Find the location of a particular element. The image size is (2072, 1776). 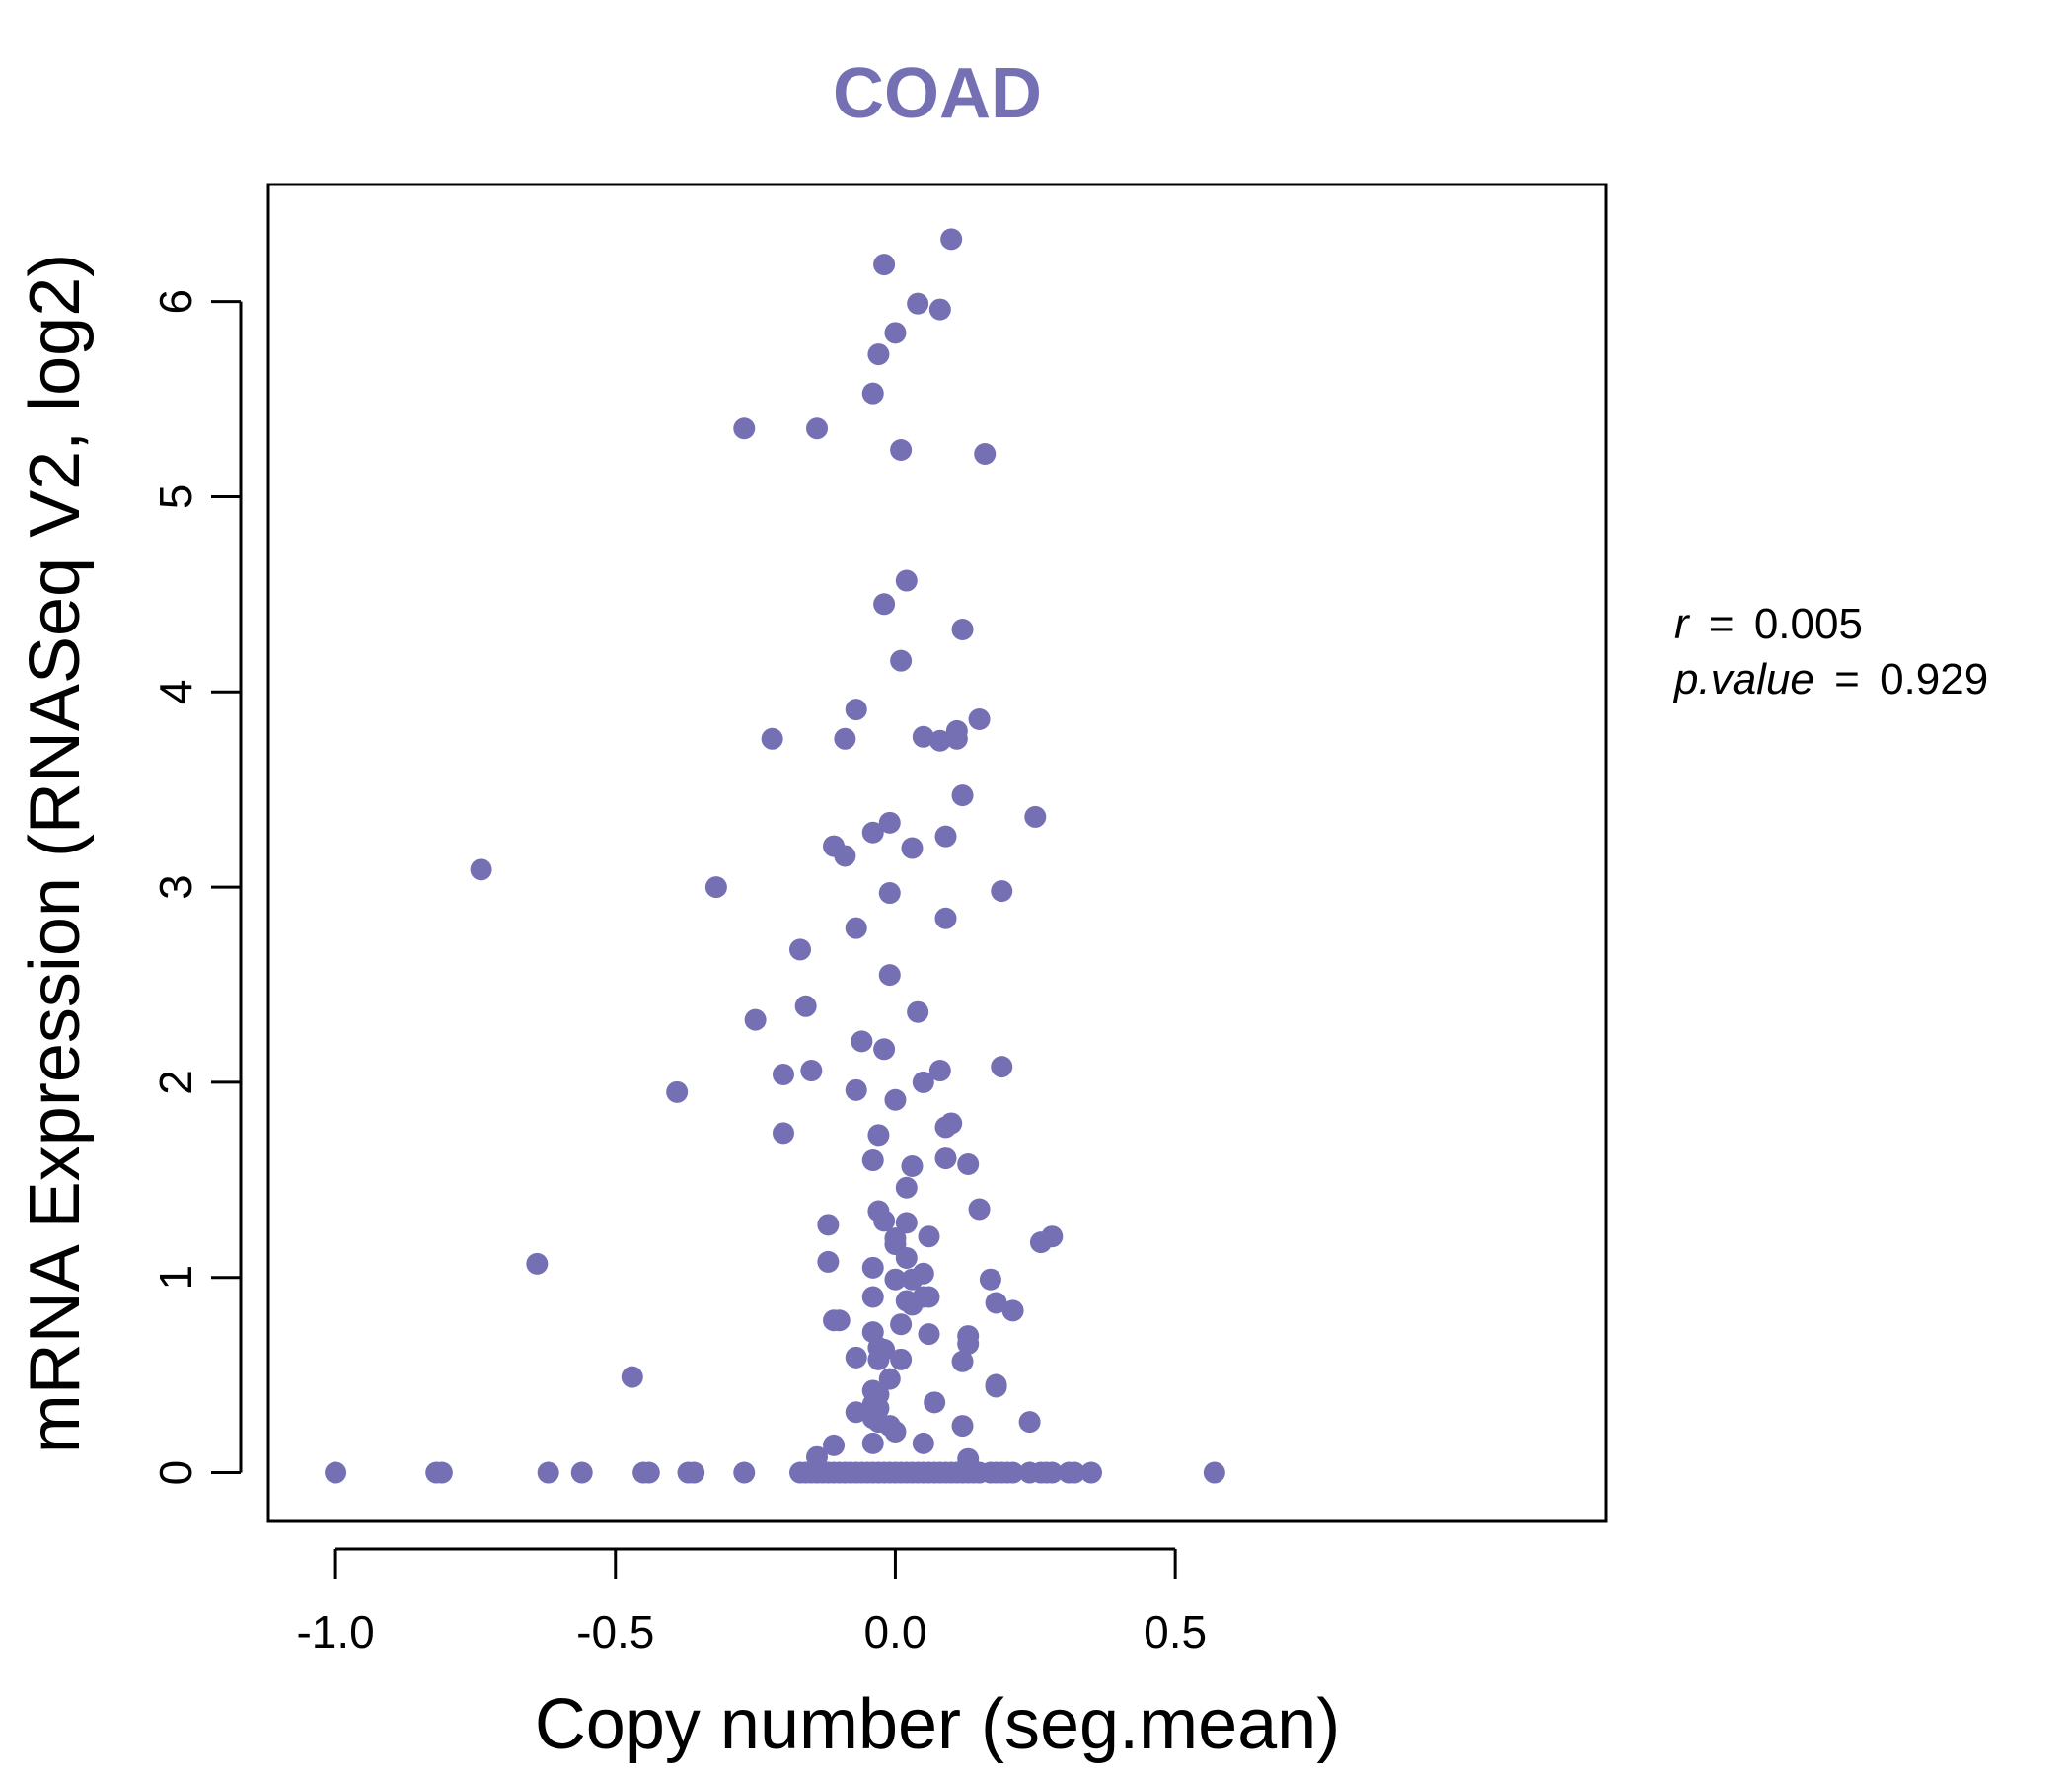

y-axis-title: mRNA Expression (RNASeq V2, log2) is located at coordinates (56, 854).